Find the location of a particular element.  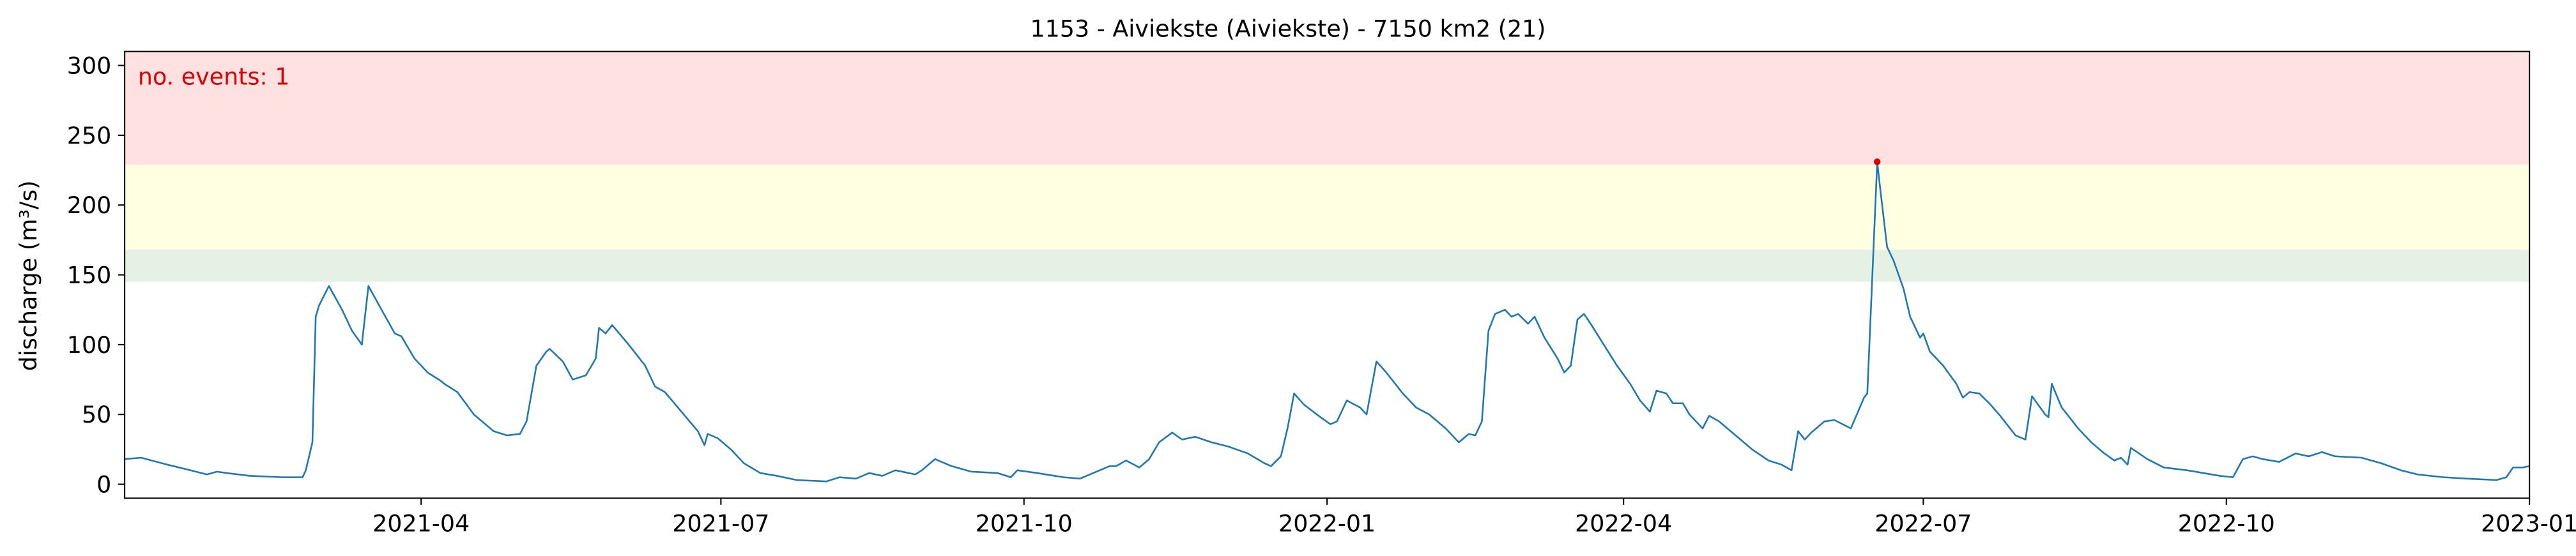

x-tick-label: 2021-07 is located at coordinates (720, 523).